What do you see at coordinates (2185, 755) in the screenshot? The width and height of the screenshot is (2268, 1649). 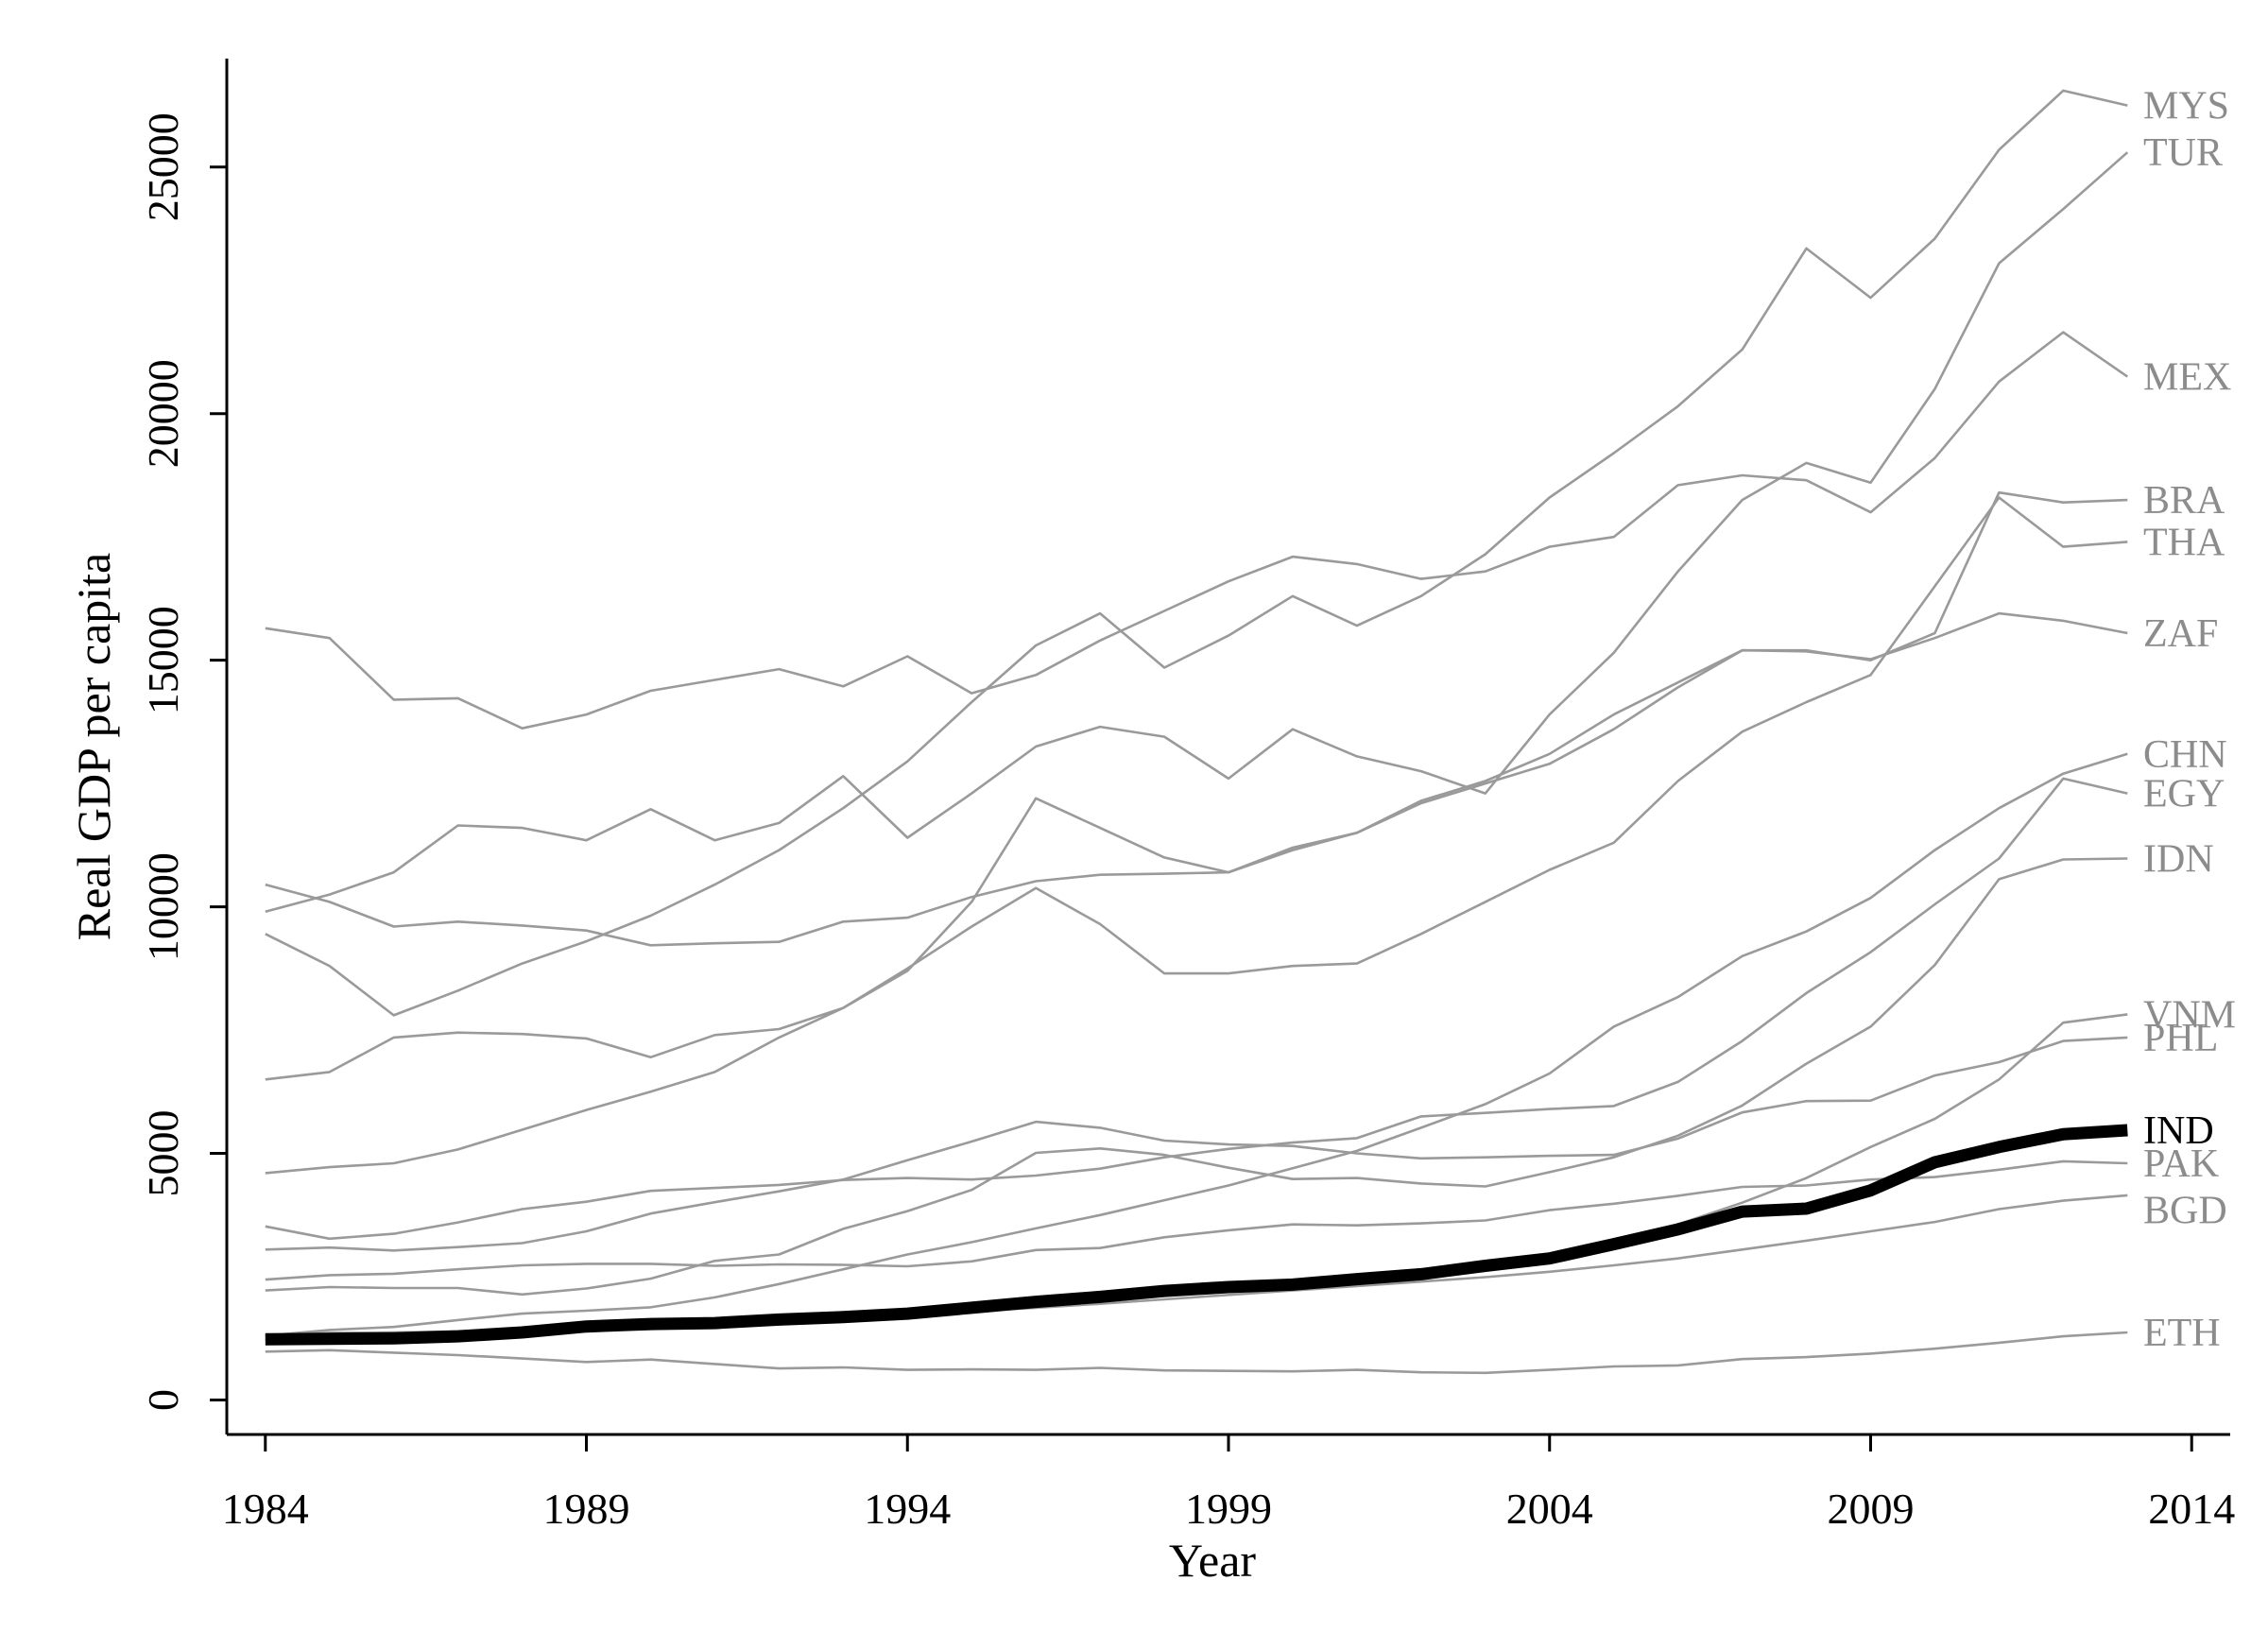 I see `series-label-chn: CHN` at bounding box center [2185, 755].